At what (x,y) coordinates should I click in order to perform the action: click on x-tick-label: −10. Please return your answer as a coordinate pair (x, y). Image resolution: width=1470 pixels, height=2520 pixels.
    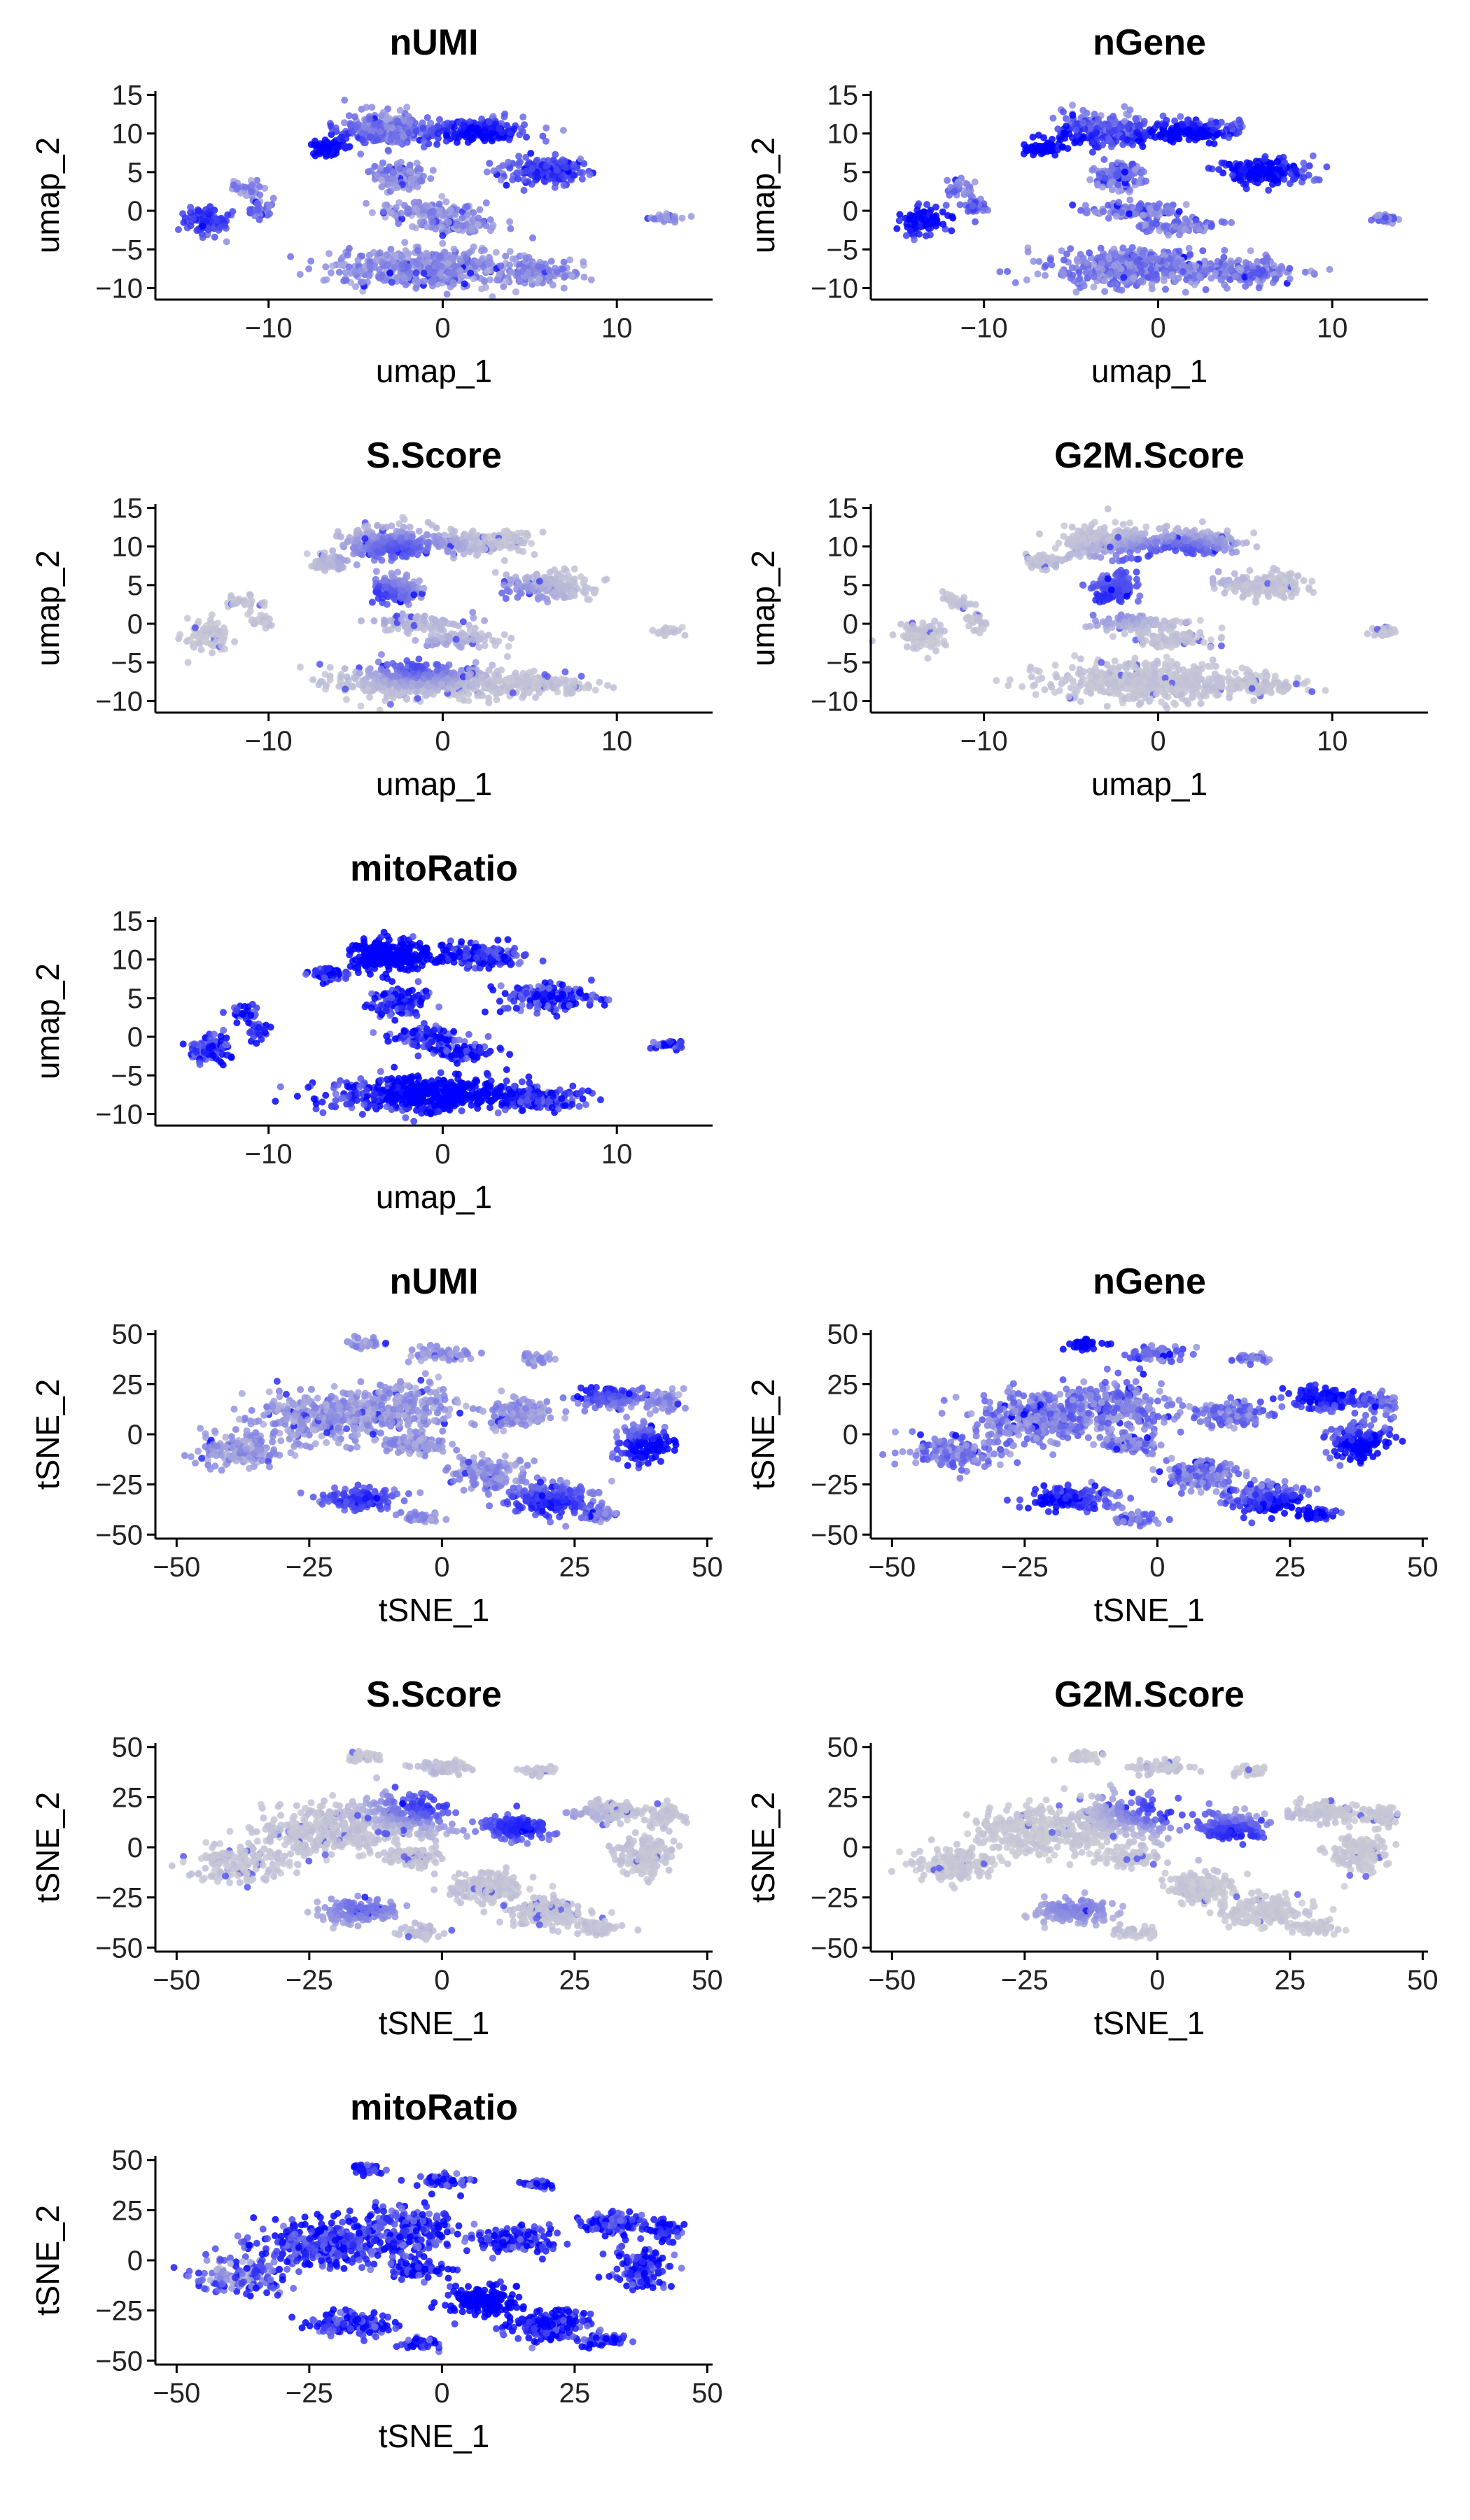
    Looking at the image, I should click on (984, 328).